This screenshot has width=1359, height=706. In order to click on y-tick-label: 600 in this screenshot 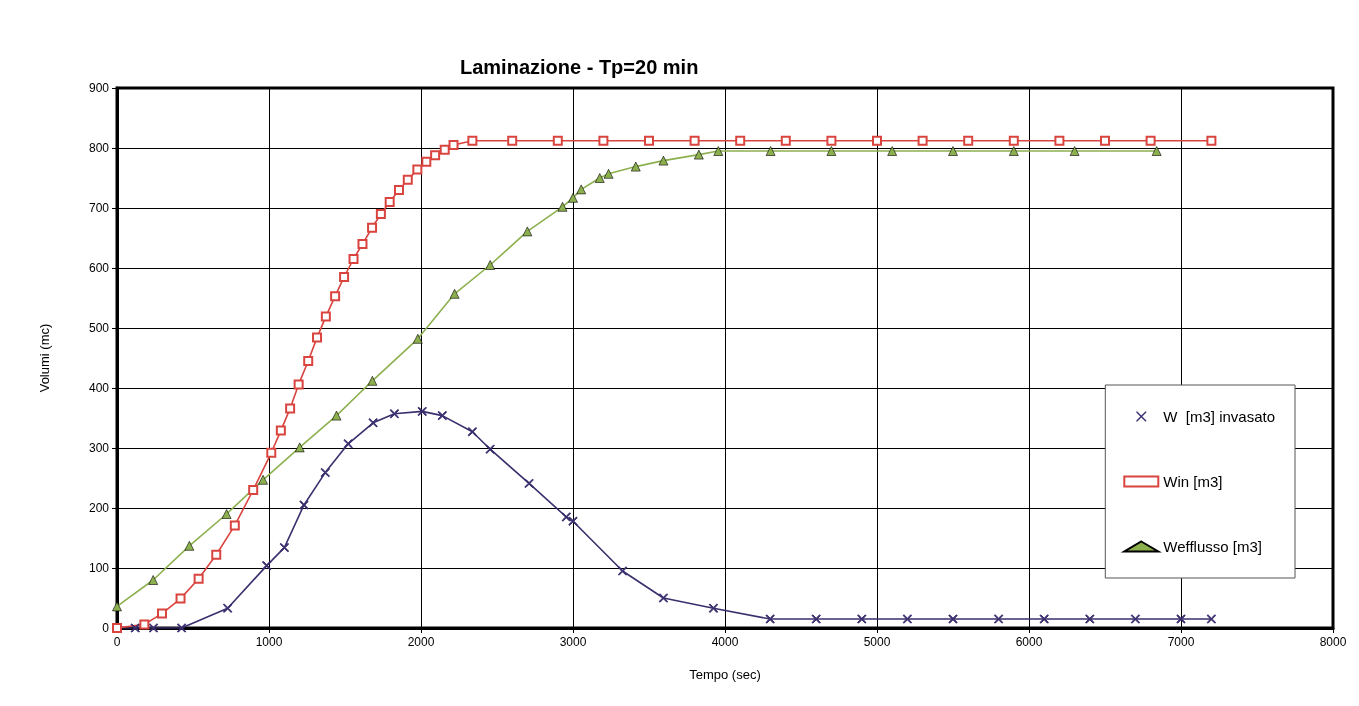, I will do `click(99, 268)`.